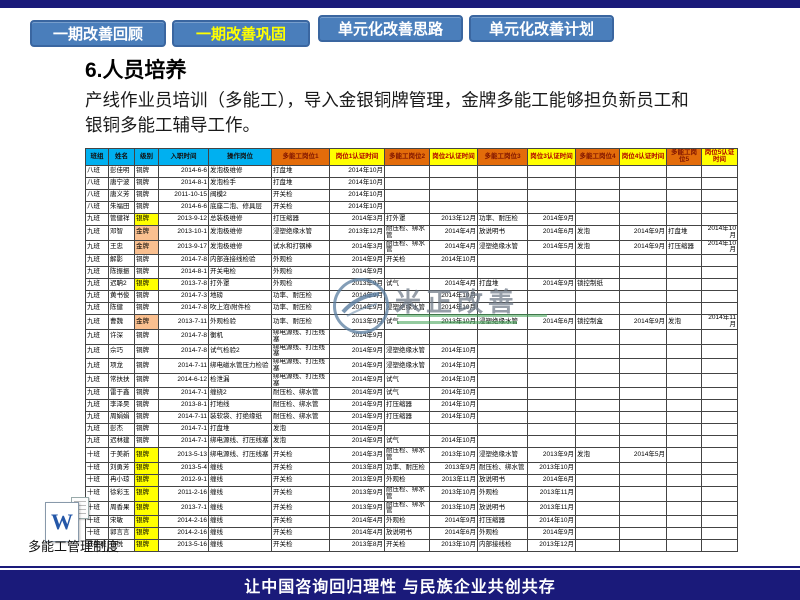  I want to click on table-cell: 2014-6-12, so click(183, 380).